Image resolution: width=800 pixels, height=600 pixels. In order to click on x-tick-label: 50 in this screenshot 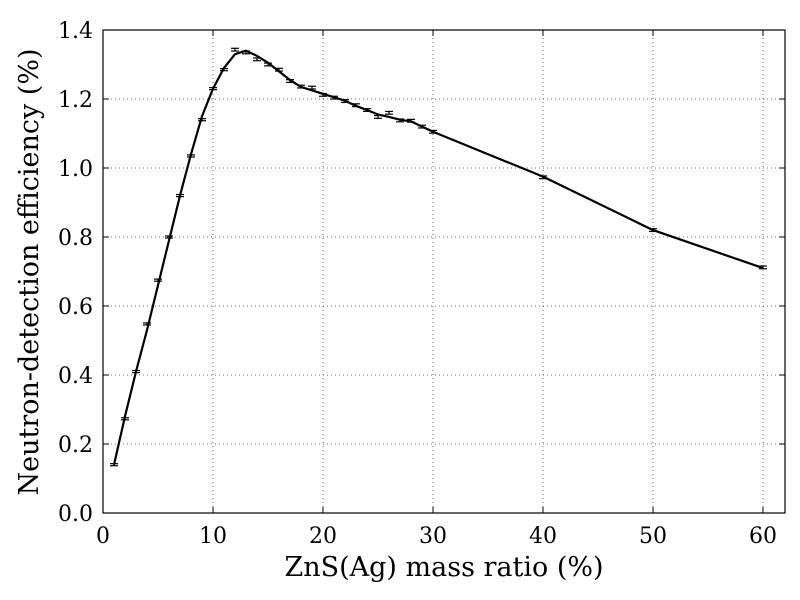, I will do `click(653, 536)`.